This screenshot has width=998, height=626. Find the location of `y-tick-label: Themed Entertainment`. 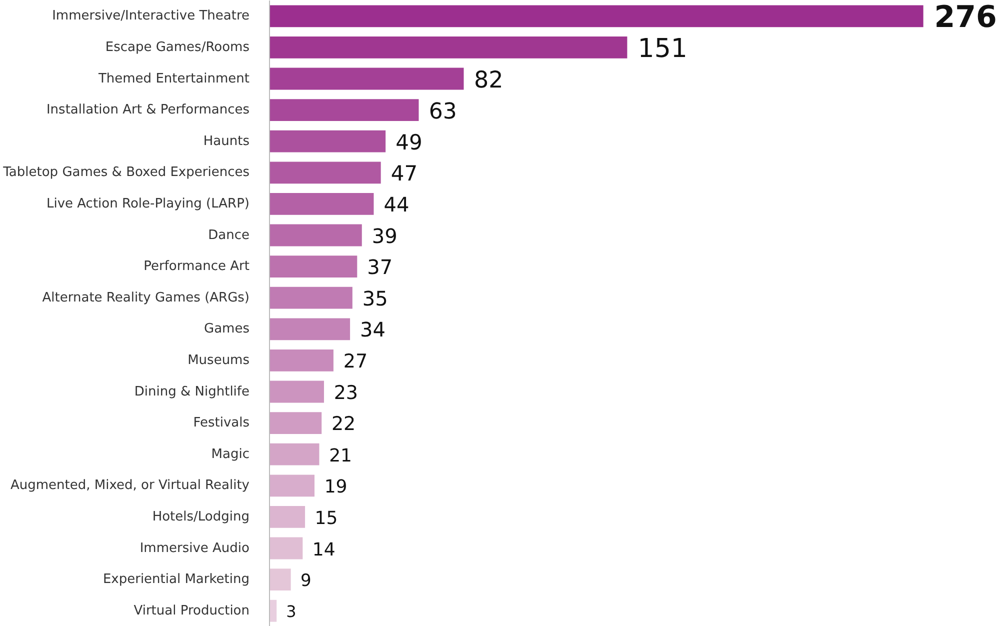

y-tick-label: Themed Entertainment is located at coordinates (173, 78).